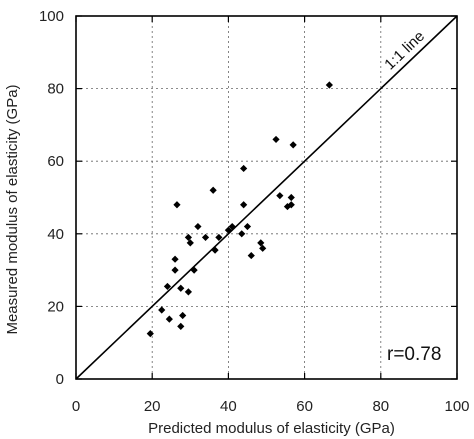 Image resolution: width=474 pixels, height=439 pixels. I want to click on x-tick-label: 40, so click(228, 406).